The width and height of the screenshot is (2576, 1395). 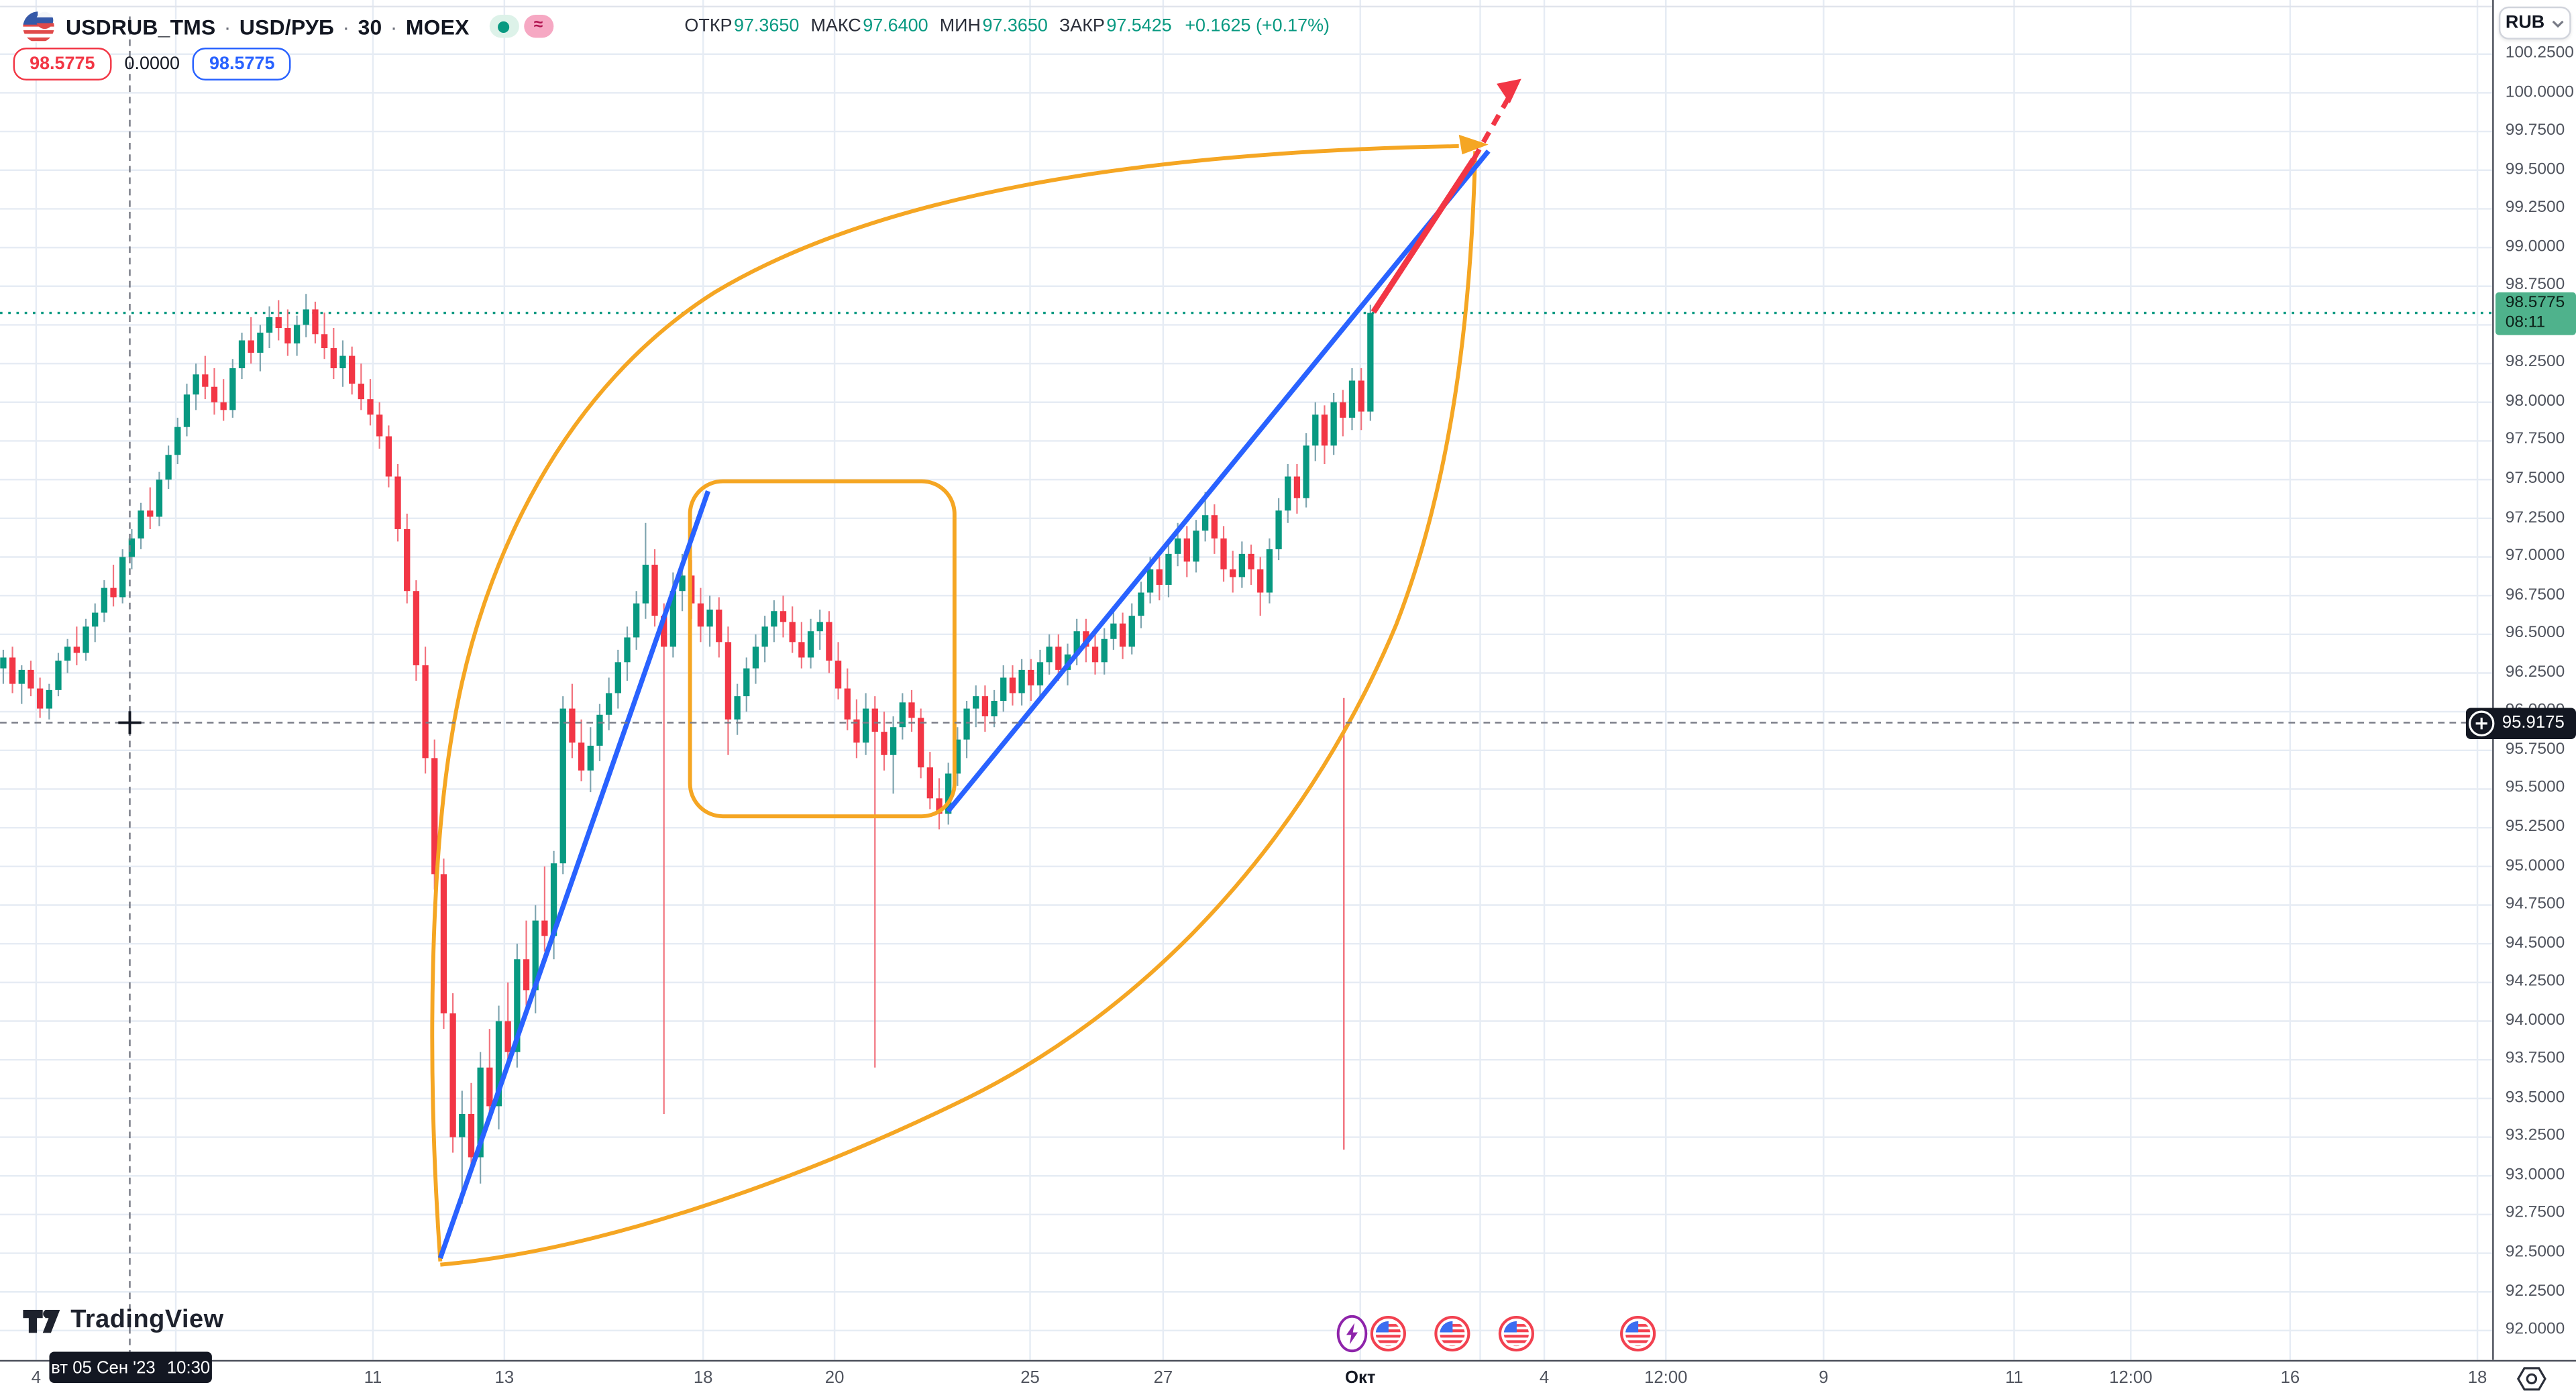 I want to click on symbol-flag-icon, so click(x=38, y=26).